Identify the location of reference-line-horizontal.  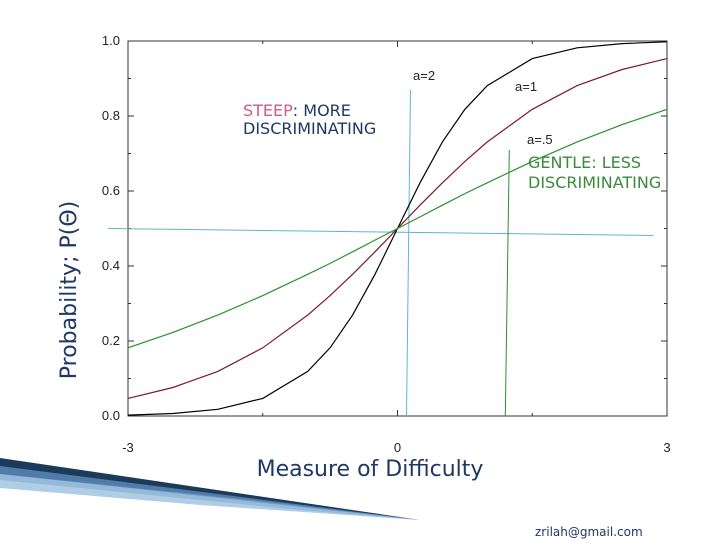
(380, 232).